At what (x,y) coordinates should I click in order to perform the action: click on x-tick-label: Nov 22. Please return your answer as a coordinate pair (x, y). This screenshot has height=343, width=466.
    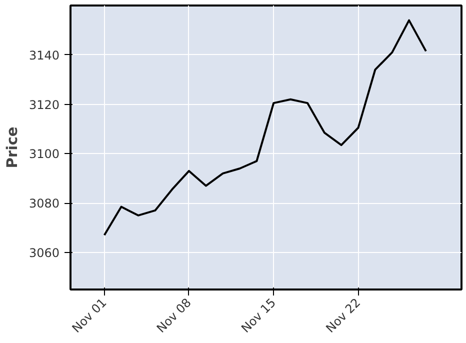
    Looking at the image, I should click on (343, 316).